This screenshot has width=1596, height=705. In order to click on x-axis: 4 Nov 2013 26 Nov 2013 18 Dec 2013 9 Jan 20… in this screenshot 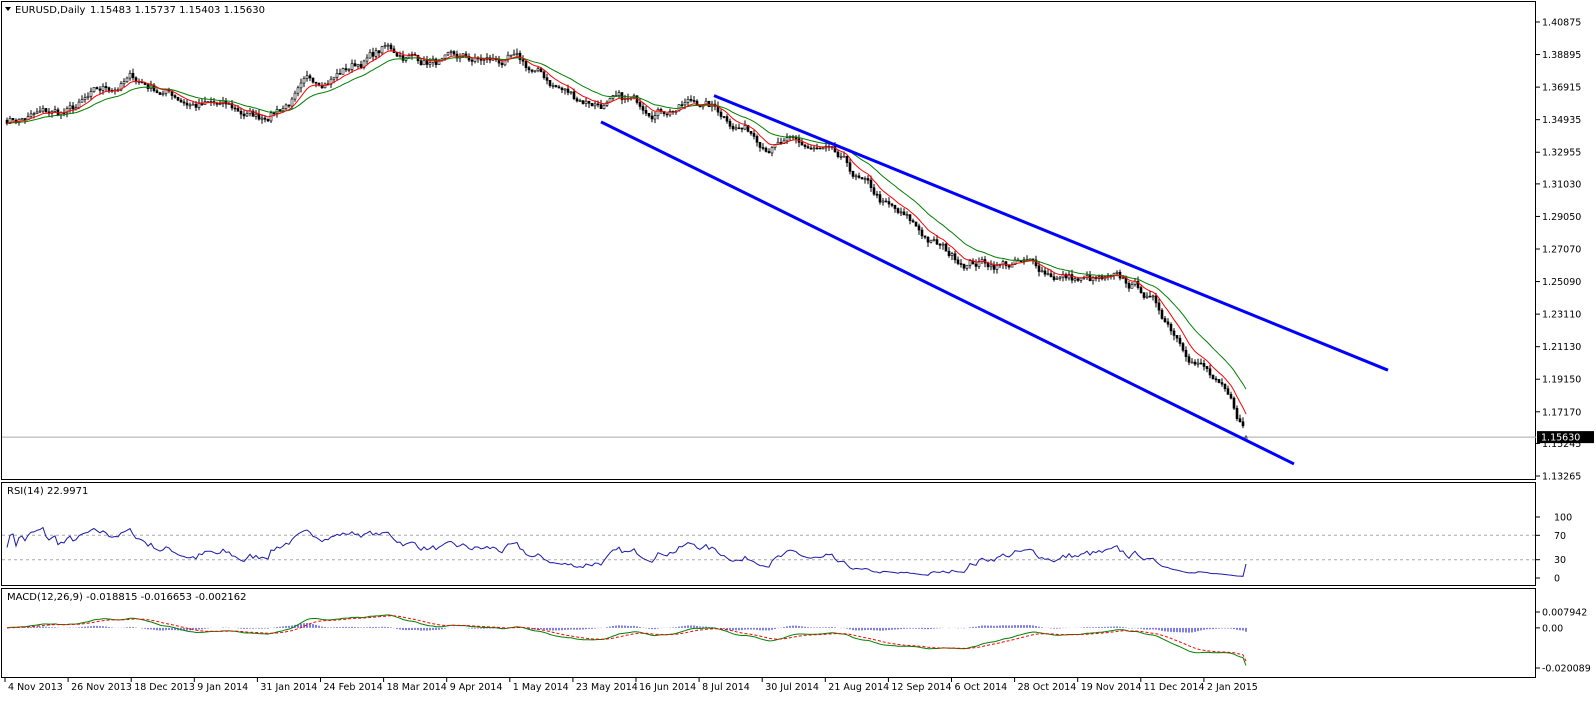, I will do `click(631, 685)`.